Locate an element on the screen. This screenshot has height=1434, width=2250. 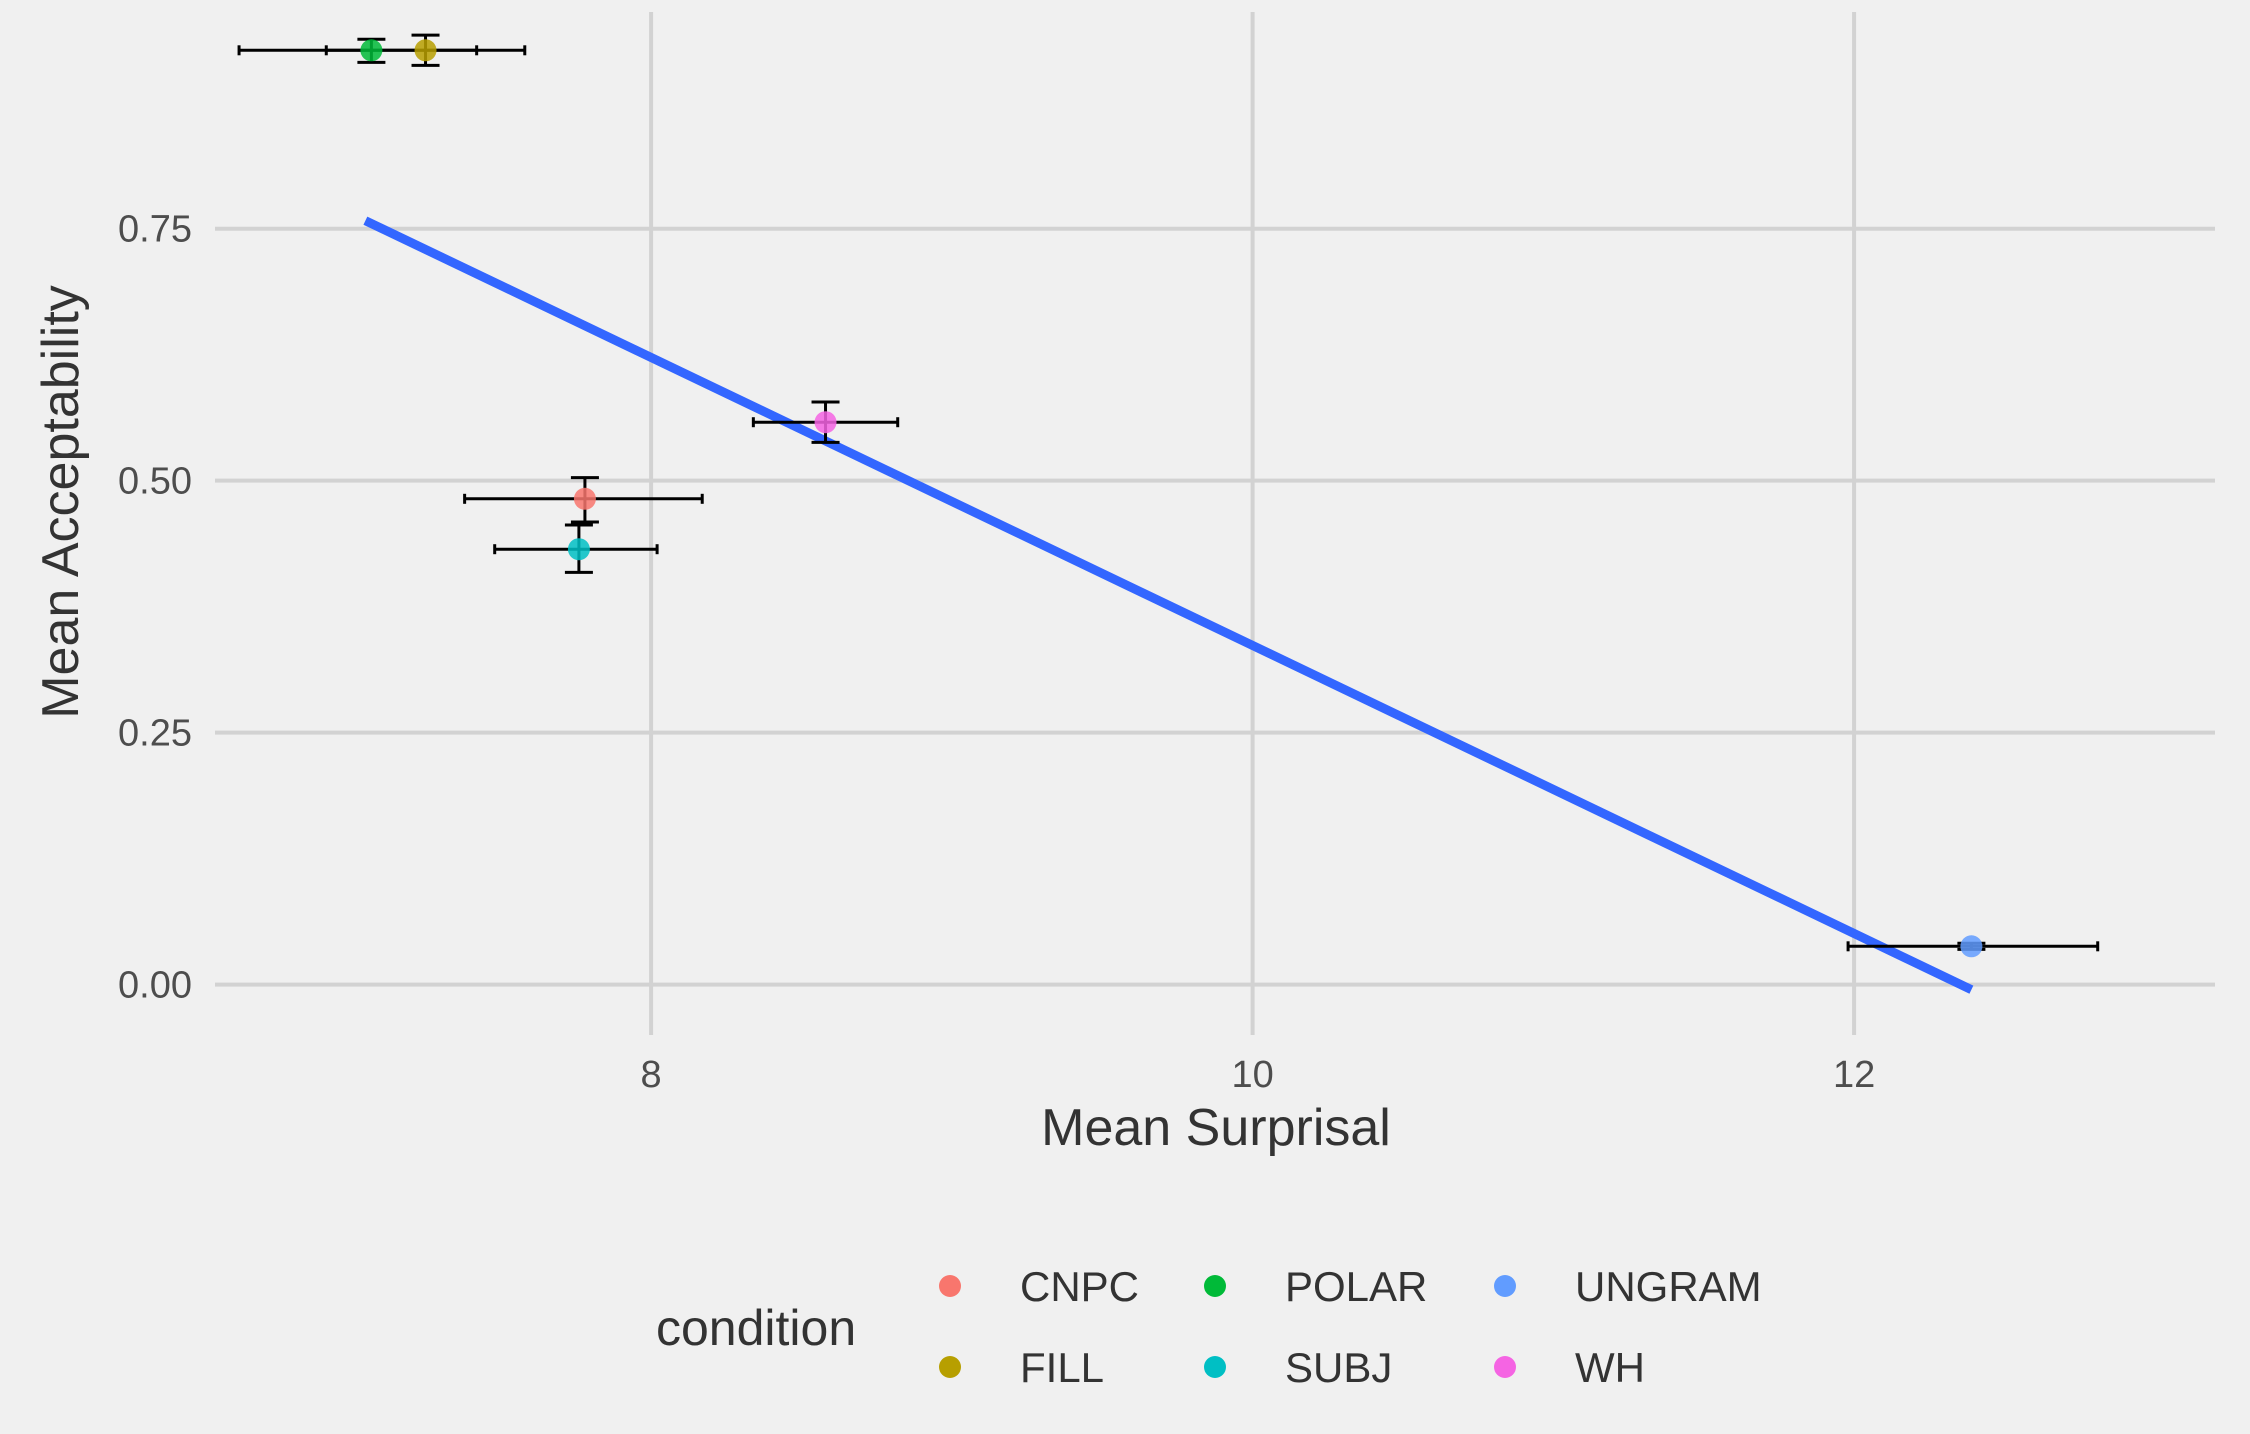
data-point-polar is located at coordinates (371, 50).